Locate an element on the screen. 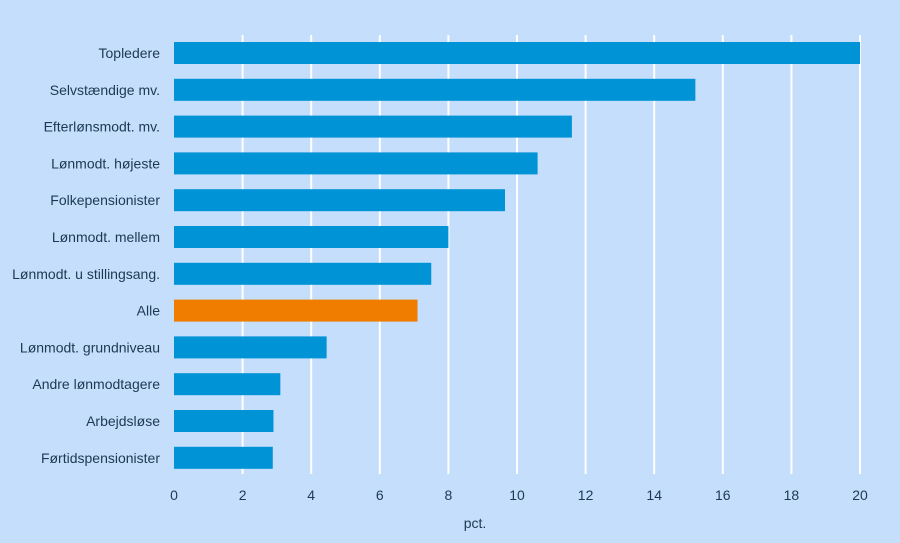 The height and width of the screenshot is (543, 900). x-tick-label: 4 is located at coordinates (311, 495).